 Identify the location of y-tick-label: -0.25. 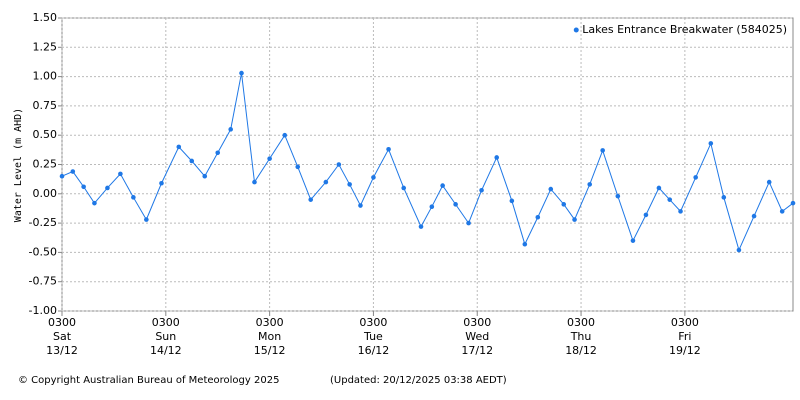
(43, 222).